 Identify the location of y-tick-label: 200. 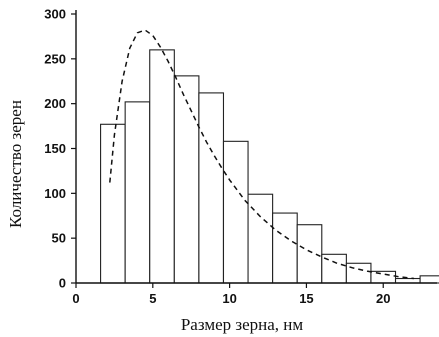
(55, 103).